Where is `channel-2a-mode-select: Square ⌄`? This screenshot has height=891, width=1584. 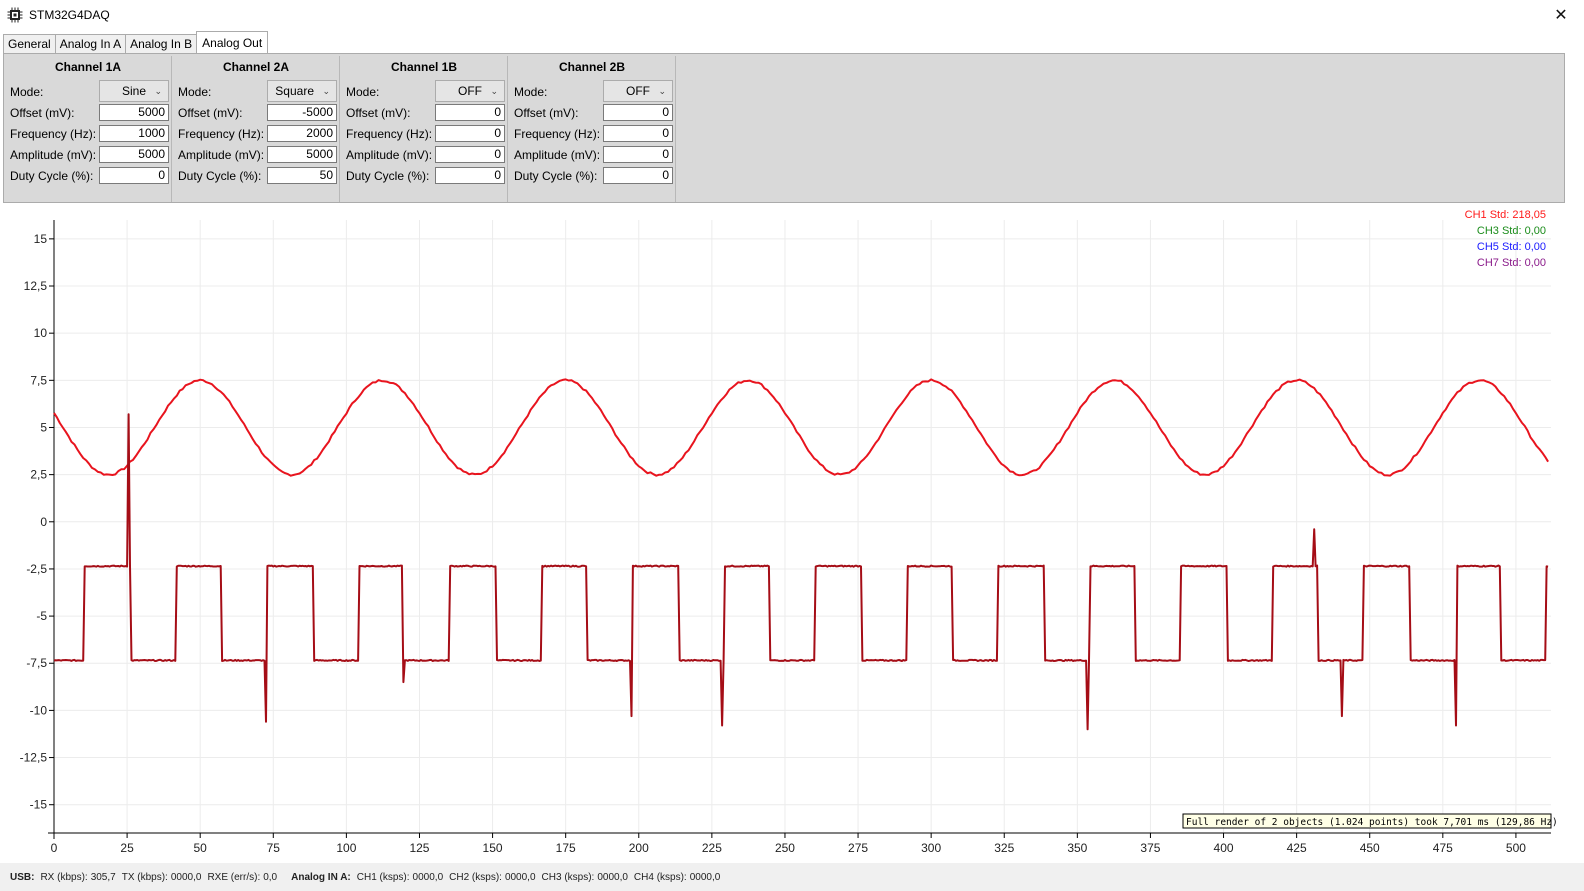 channel-2a-mode-select: Square ⌄ is located at coordinates (302, 91).